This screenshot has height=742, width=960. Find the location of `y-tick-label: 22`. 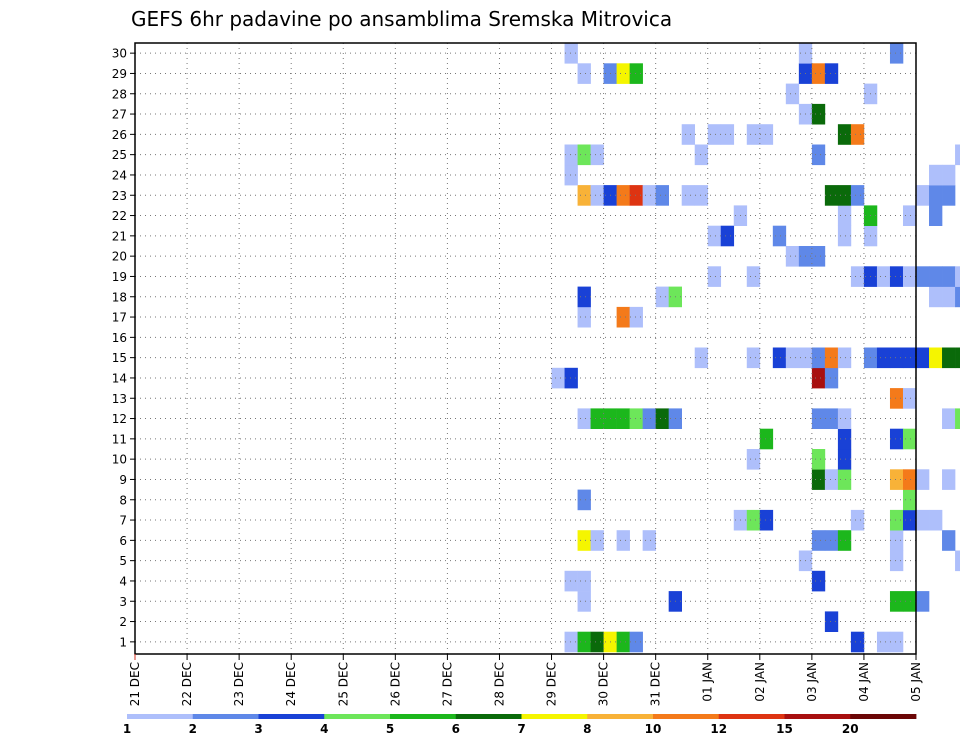

y-tick-label: 22 is located at coordinates (119, 216).